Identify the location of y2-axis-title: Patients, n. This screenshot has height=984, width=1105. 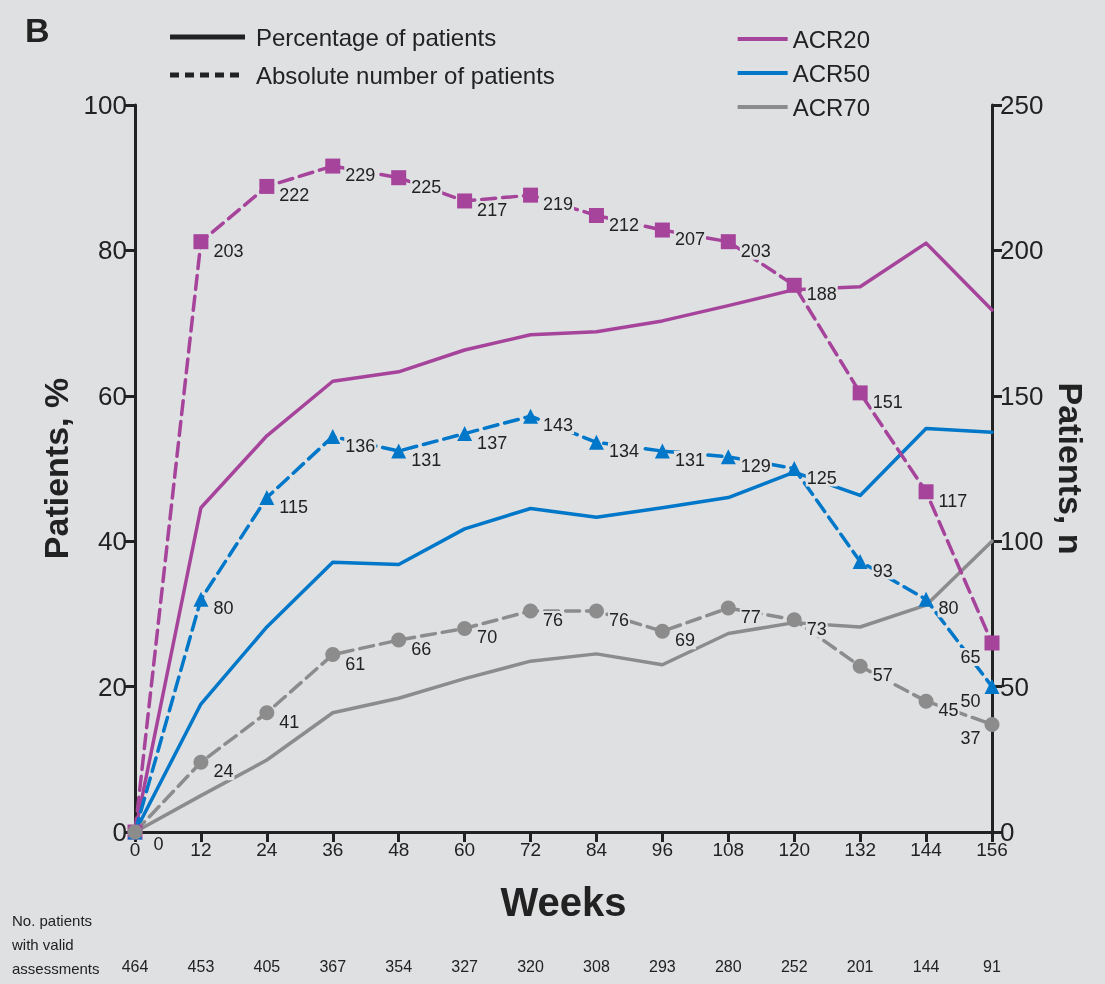
(1071, 468).